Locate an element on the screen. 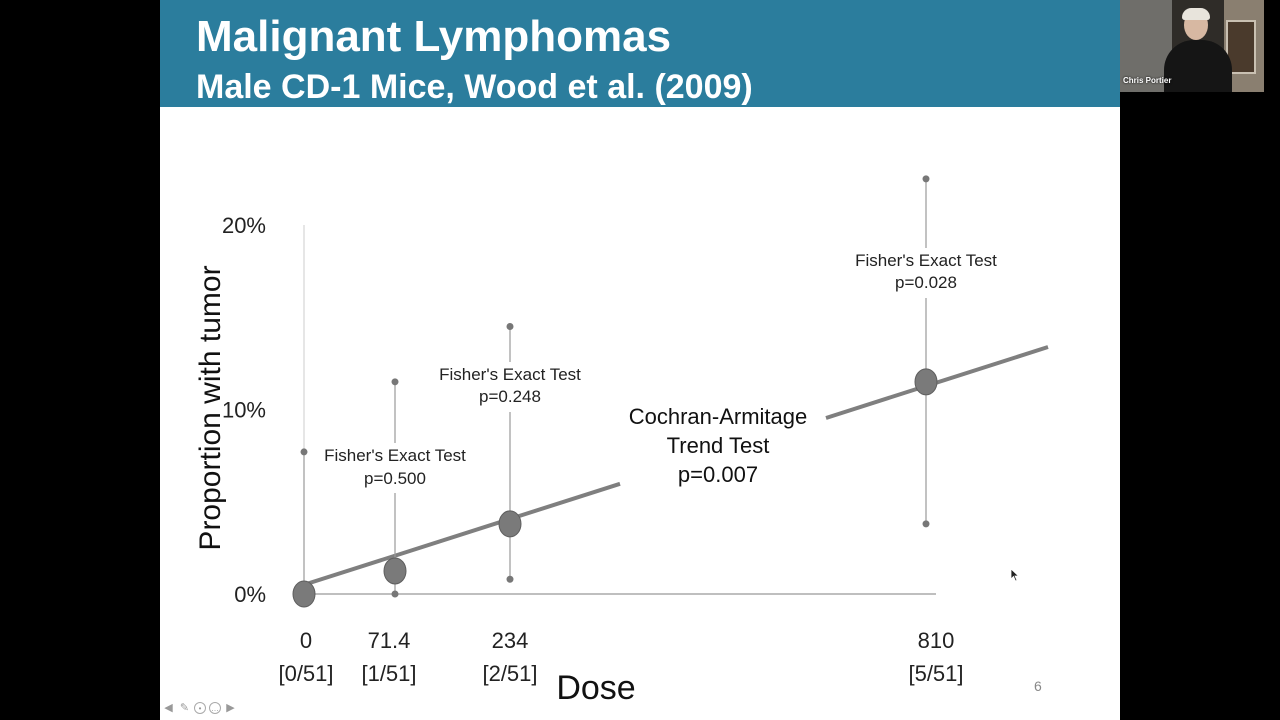 This screenshot has width=1280, height=720. x-tick-label: 71.4 is located at coordinates (389, 640).